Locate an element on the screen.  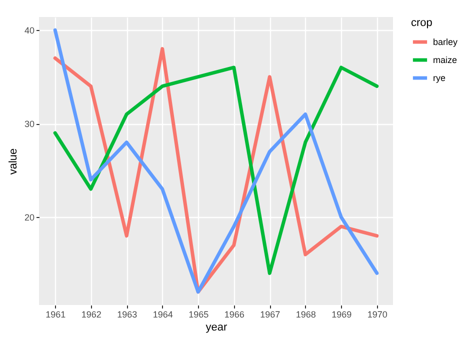
x-tick-label: 1961 is located at coordinates (56, 315).